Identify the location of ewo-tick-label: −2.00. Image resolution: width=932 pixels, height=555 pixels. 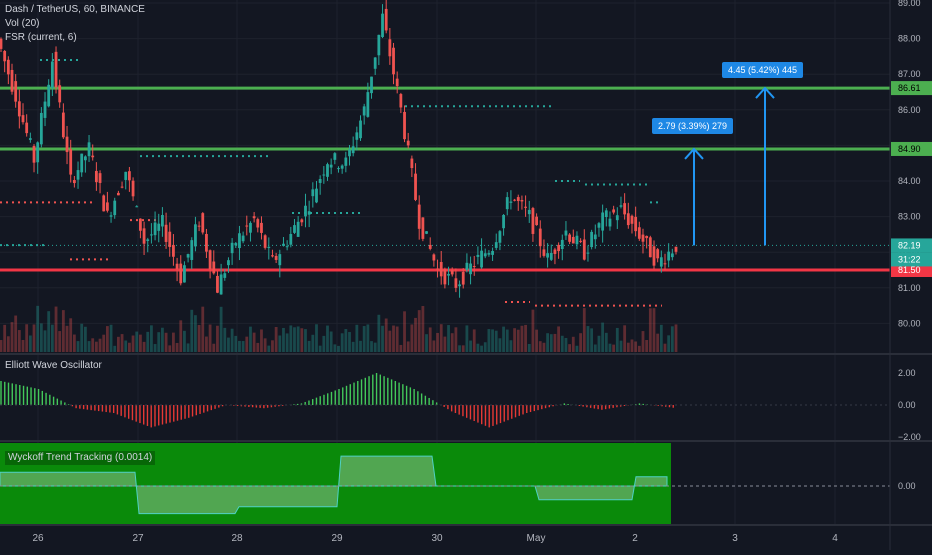
(909, 437).